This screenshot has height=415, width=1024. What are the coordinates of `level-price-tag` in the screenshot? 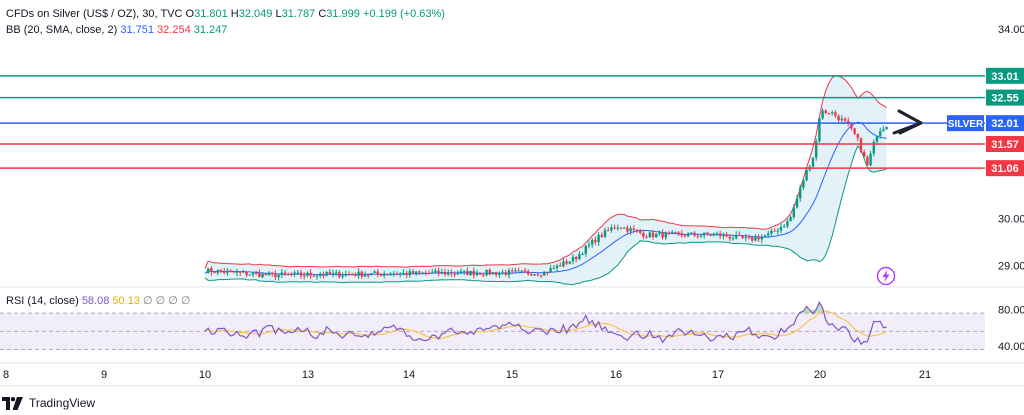 It's located at (1005, 168).